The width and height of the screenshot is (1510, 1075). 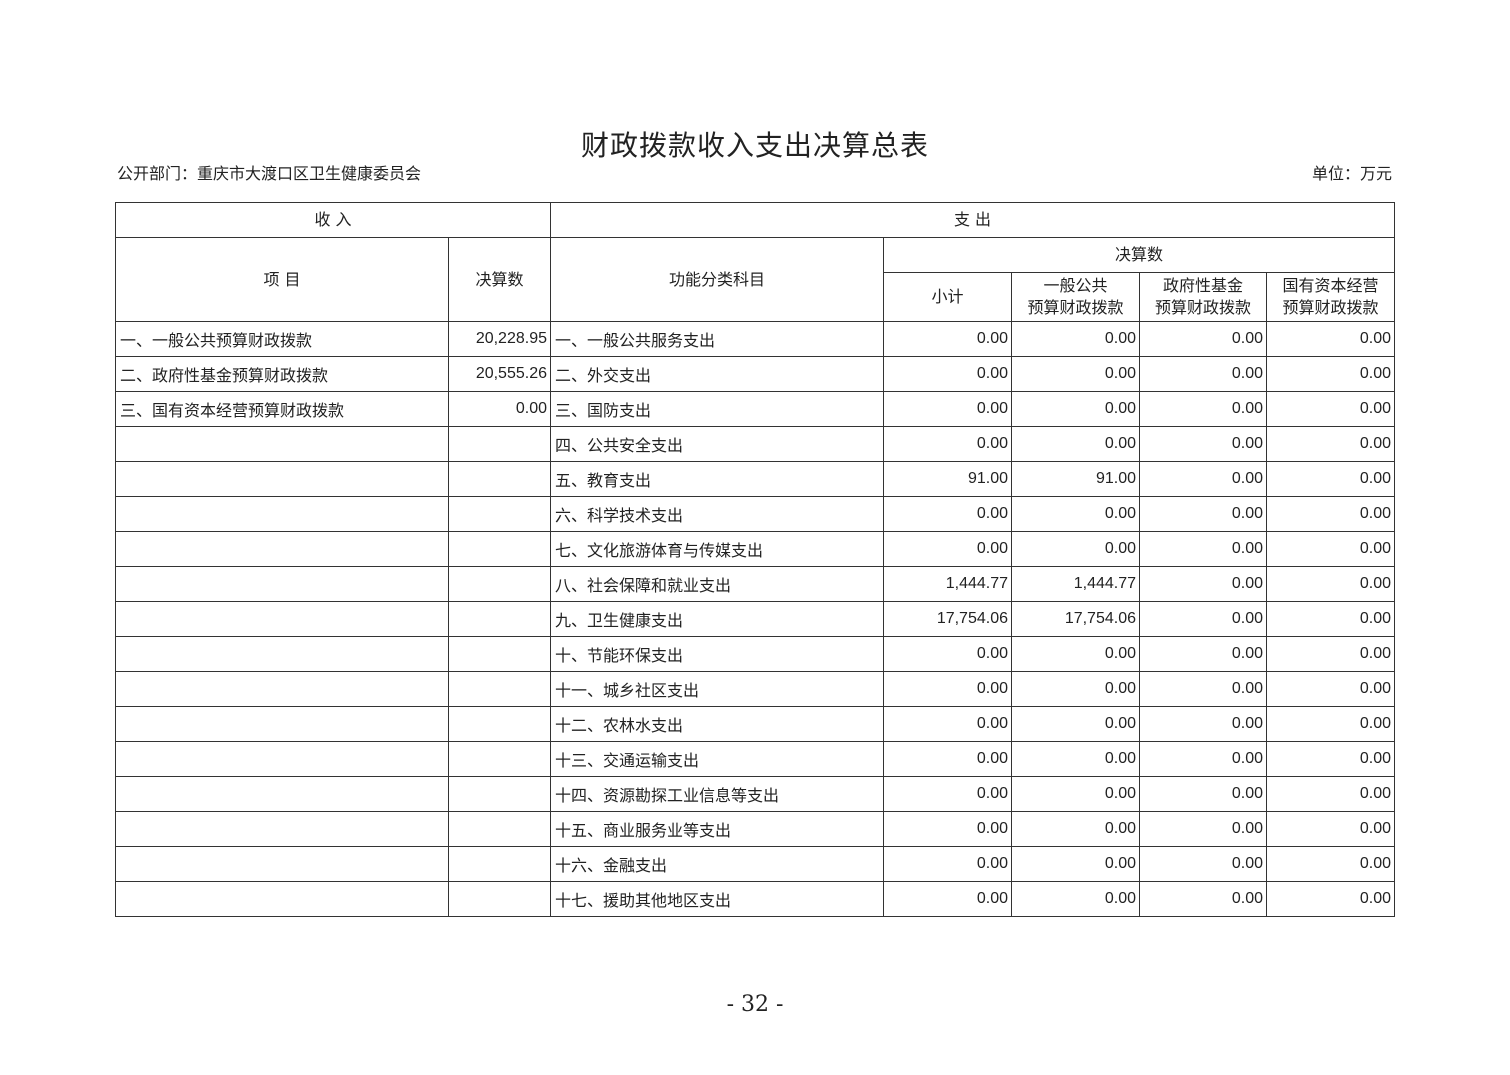 I want to click on page-number: - 32 -, so click(x=755, y=1004).